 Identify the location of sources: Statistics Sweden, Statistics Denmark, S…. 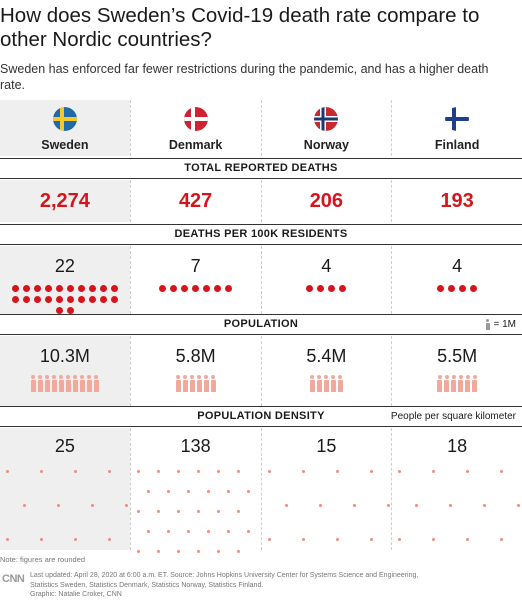
(147, 585).